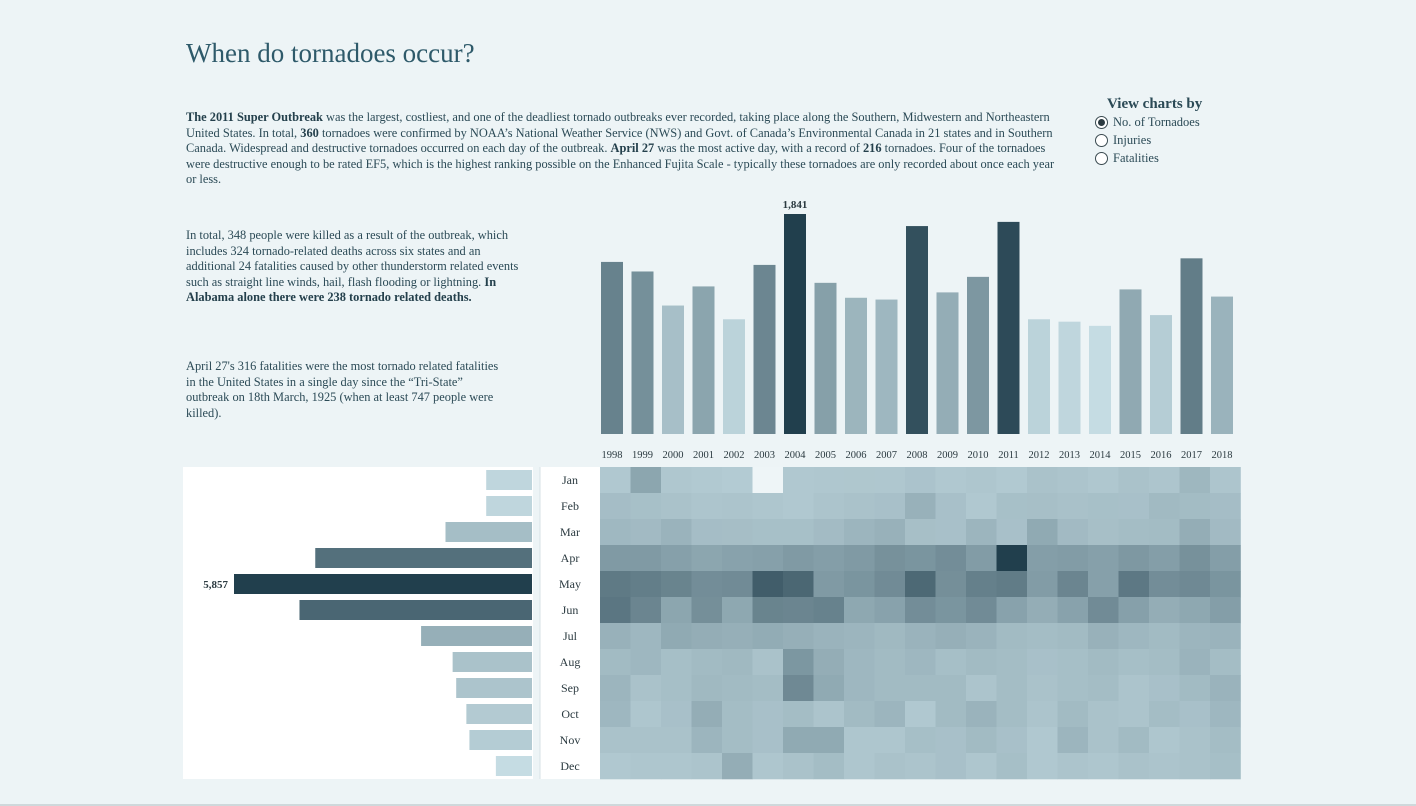 Image resolution: width=1416 pixels, height=806 pixels. Describe the element at coordinates (676, 714) in the screenshot. I see `heat-cell-Oct-2000` at that location.